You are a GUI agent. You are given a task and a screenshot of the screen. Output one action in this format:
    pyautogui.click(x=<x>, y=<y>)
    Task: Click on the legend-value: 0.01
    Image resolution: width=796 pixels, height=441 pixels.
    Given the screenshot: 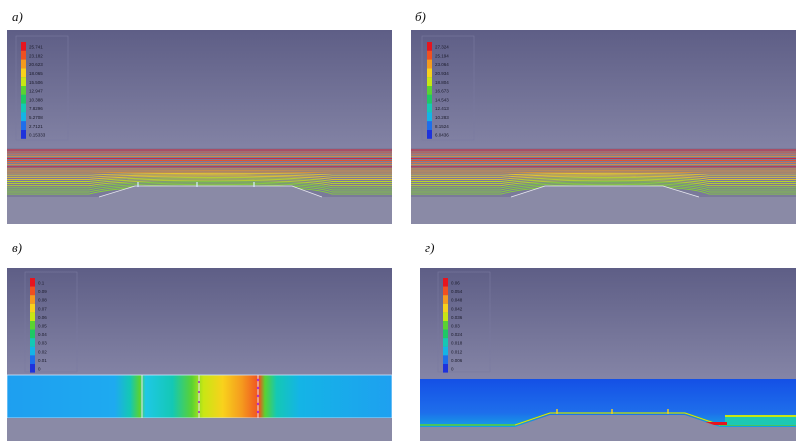 What is the action you would take?
    pyautogui.click(x=42, y=360)
    